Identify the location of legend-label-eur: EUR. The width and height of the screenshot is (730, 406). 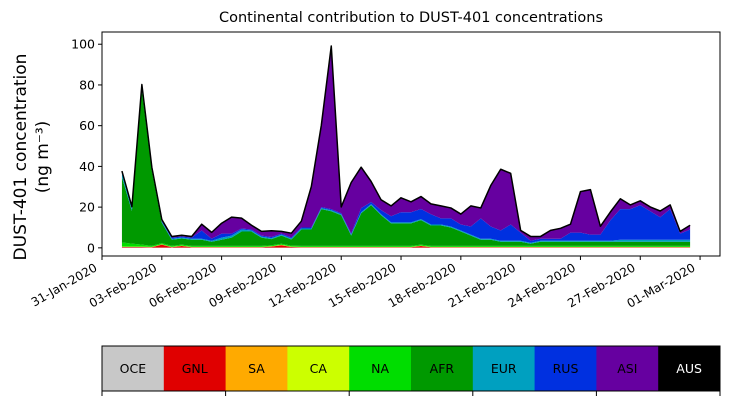
(504, 368).